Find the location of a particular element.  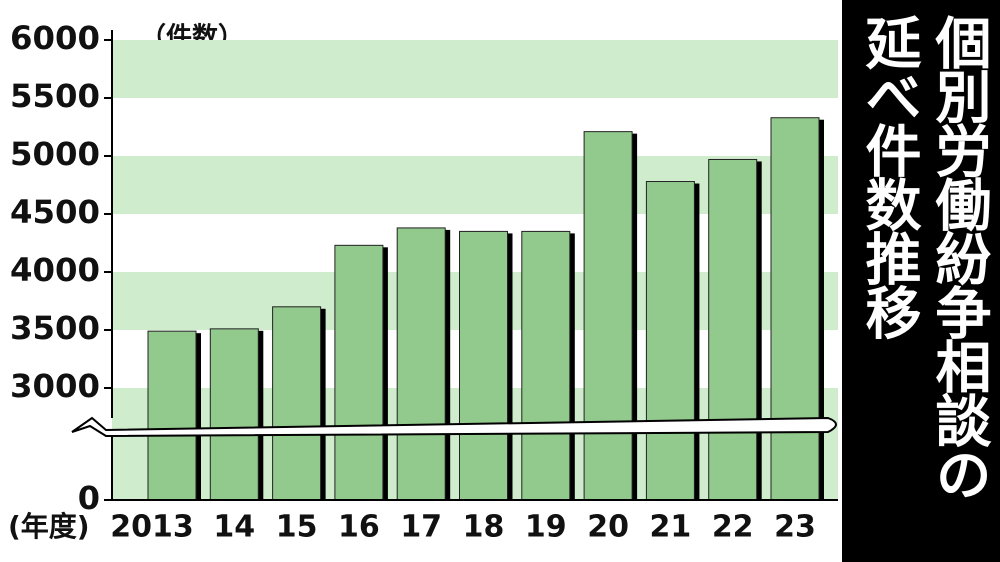

x-tick-label: 14 is located at coordinates (234, 527).